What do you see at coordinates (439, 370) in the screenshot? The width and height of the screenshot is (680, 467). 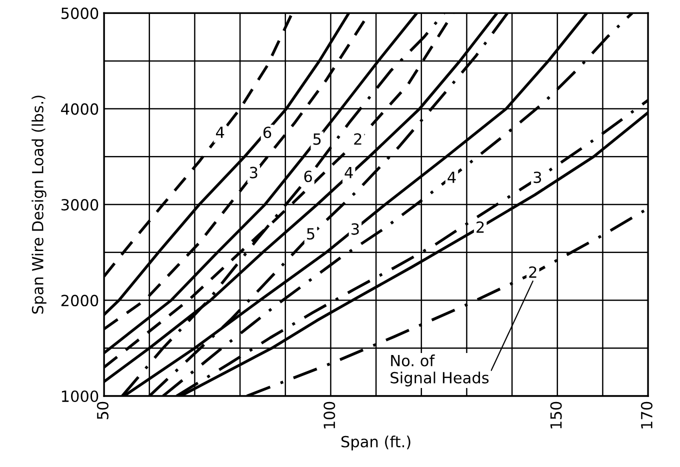 I see `annotation: No. of Signal Heads` at bounding box center [439, 370].